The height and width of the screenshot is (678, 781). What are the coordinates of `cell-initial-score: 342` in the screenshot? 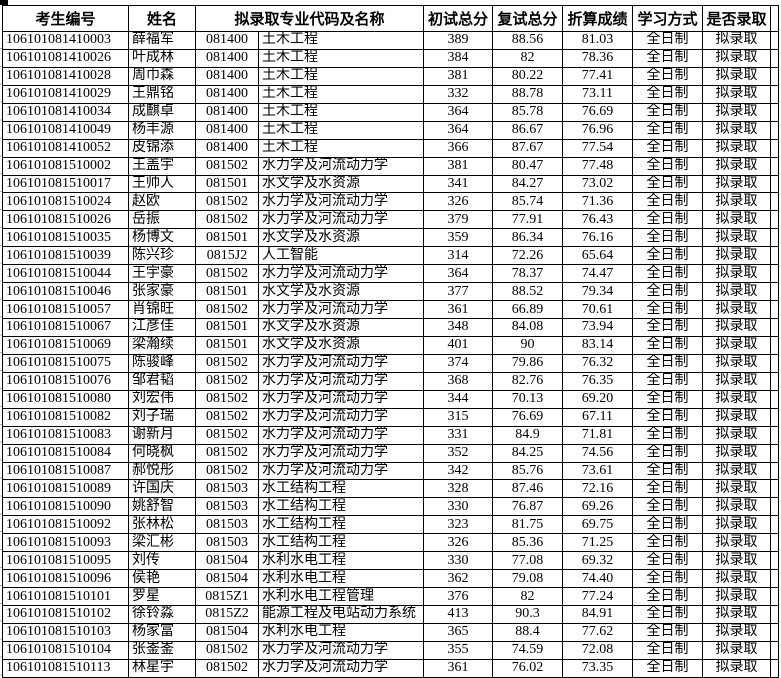 It's located at (458, 471).